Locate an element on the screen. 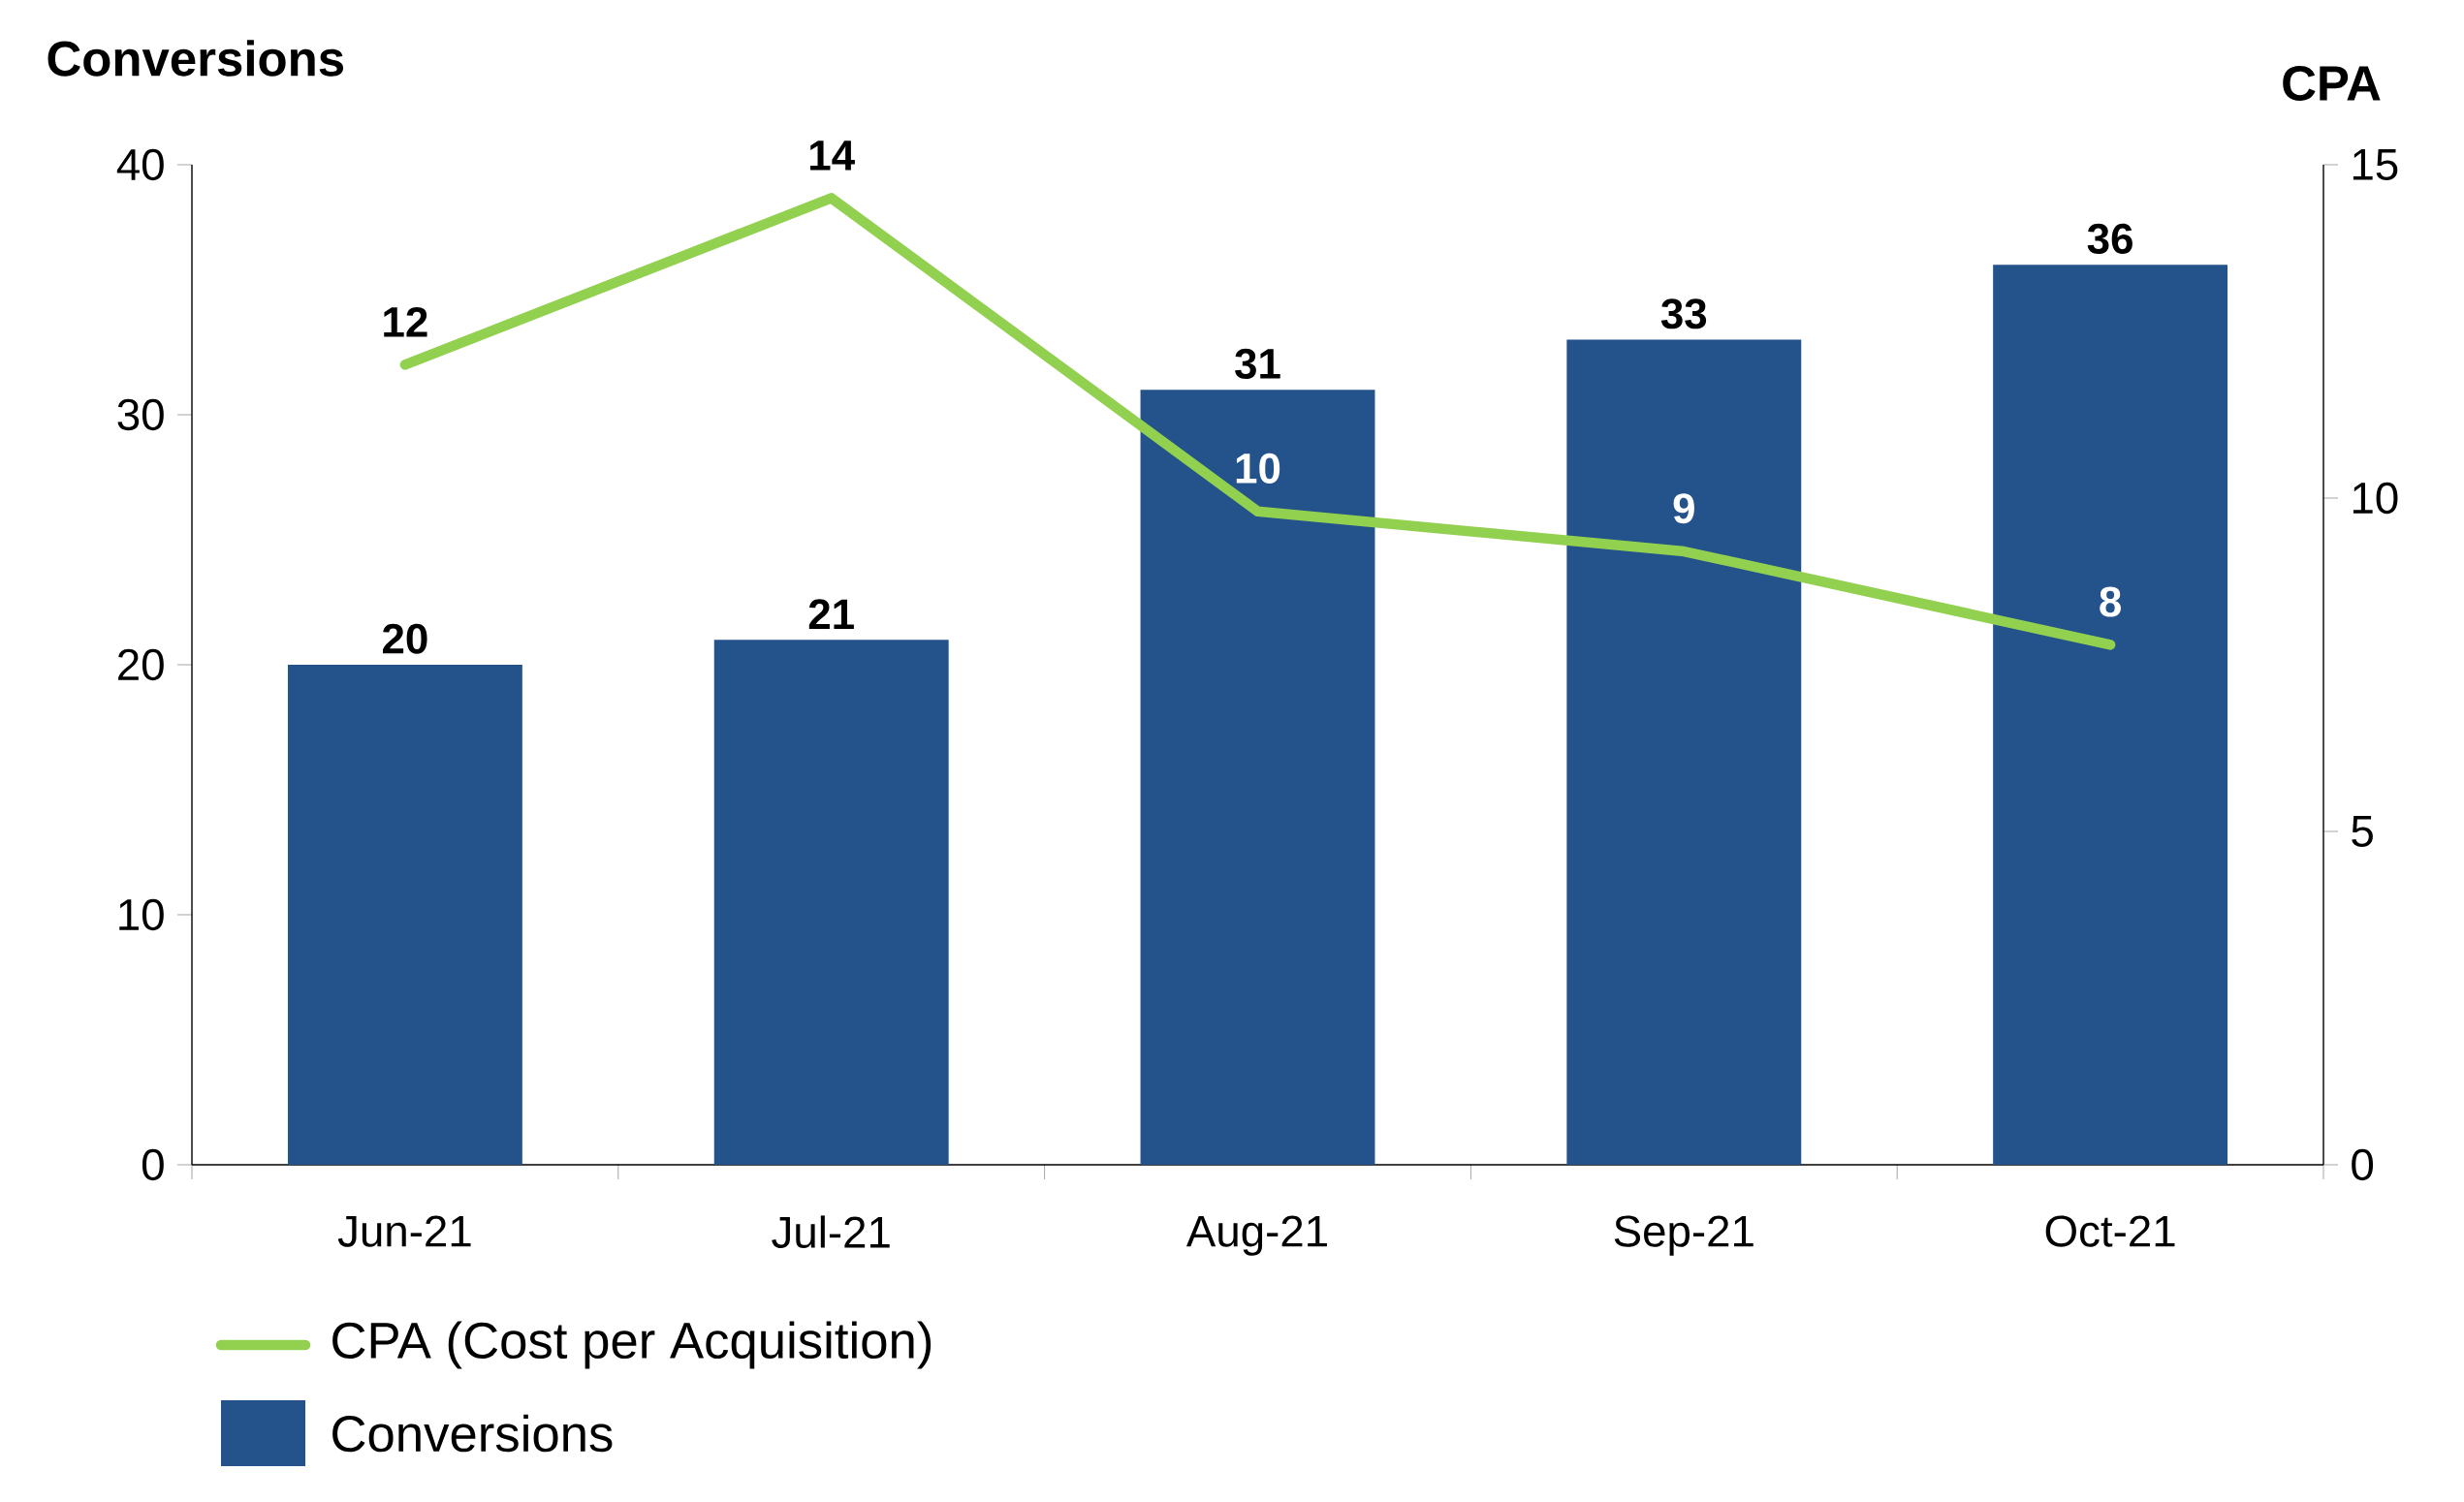  y-tick-label: 10 is located at coordinates (141, 914).